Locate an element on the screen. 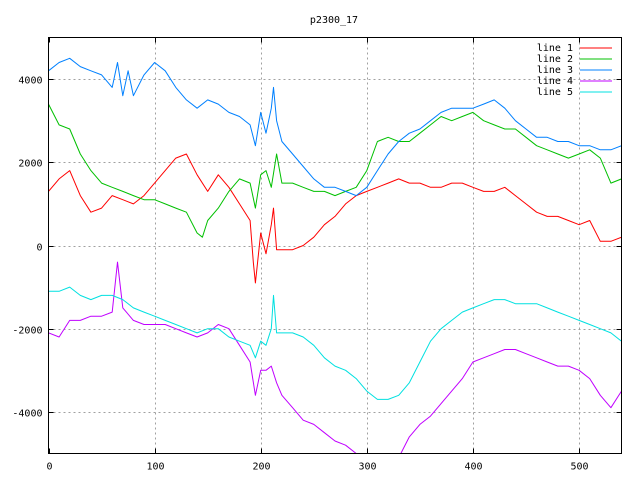 The width and height of the screenshot is (640, 480). legend-label: line 4 is located at coordinates (555, 81).